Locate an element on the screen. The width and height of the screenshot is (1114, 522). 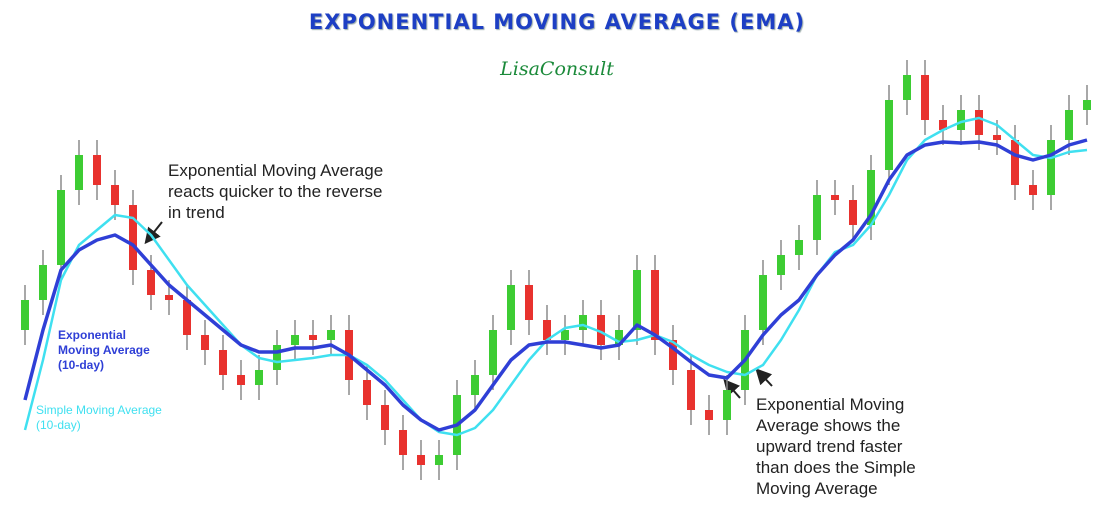
annotation-line: Average shows the is located at coordinates (828, 425).